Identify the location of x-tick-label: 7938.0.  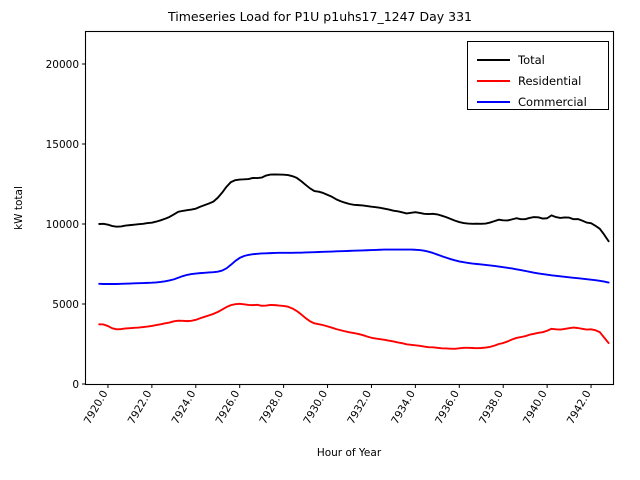
(491, 408).